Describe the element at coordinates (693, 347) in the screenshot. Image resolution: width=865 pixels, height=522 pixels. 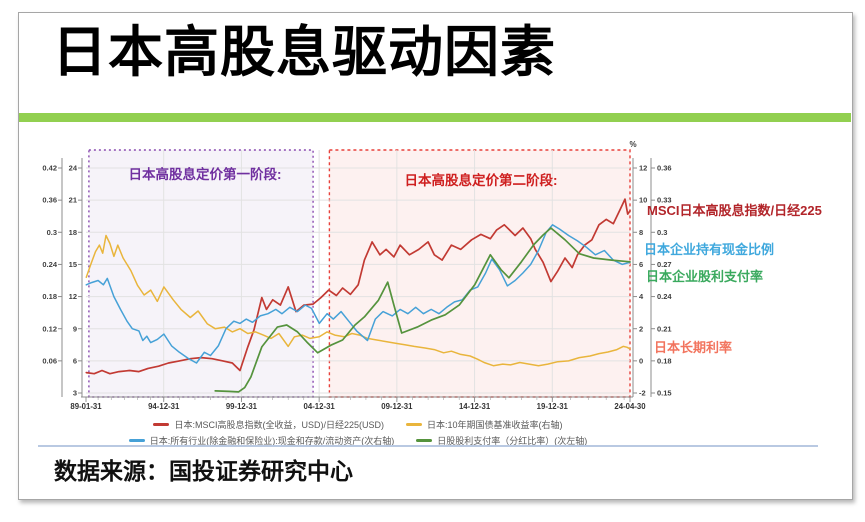
I see `annotation-long-term-rate: 日本长期利率` at that location.